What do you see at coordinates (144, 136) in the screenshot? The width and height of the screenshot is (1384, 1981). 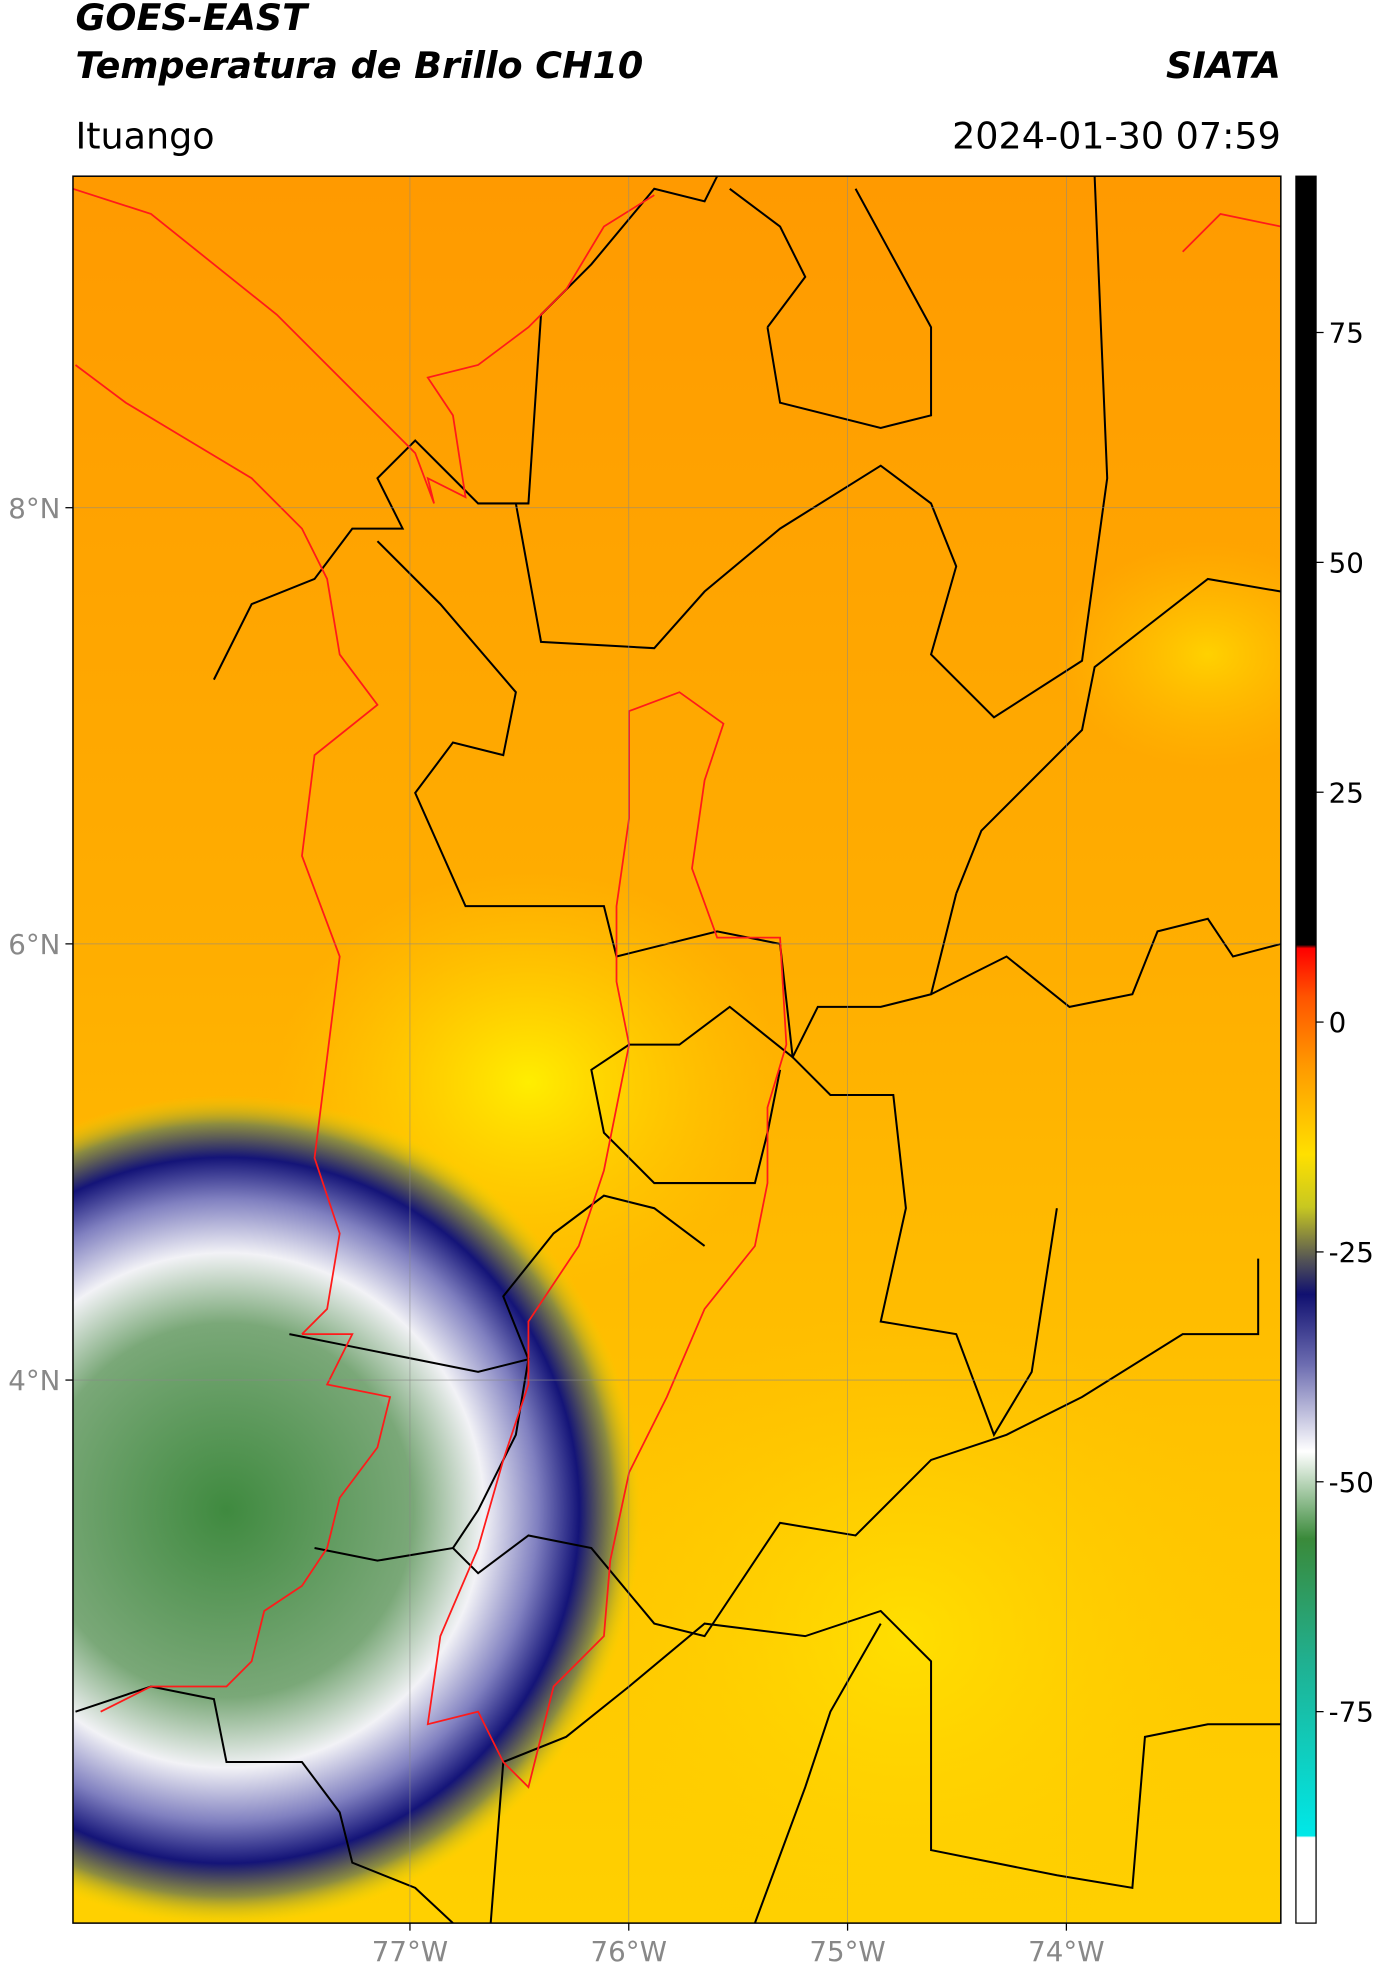 I see `location: Ituango` at bounding box center [144, 136].